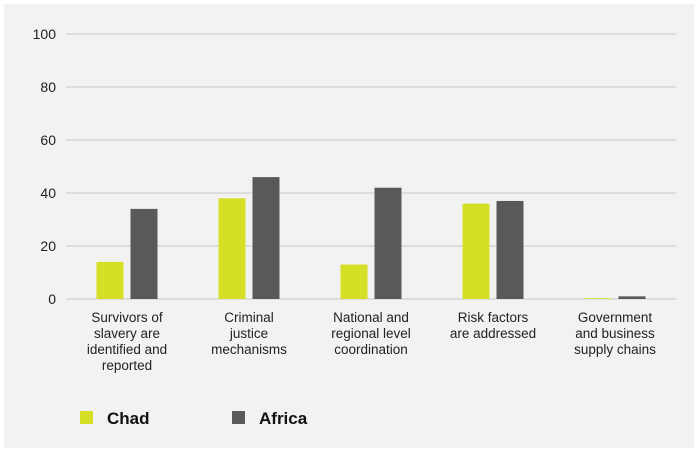  What do you see at coordinates (493, 333) in the screenshot?
I see `x-category-label-line: are addressed` at bounding box center [493, 333].